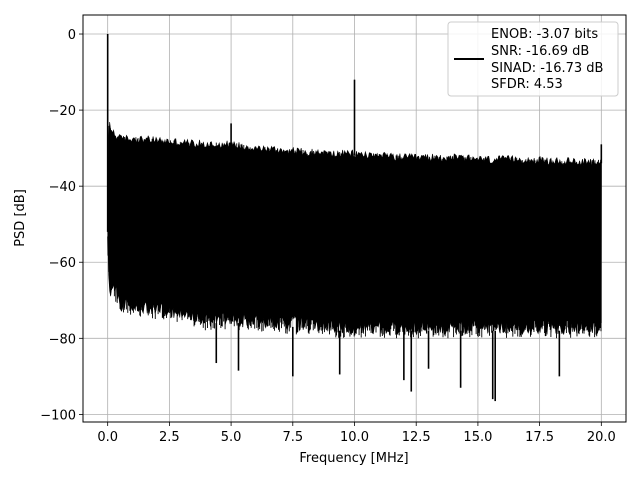 This screenshot has width=640, height=480. What do you see at coordinates (353, 458) in the screenshot?
I see `x-axis-label: Frequency [MHz]` at bounding box center [353, 458].